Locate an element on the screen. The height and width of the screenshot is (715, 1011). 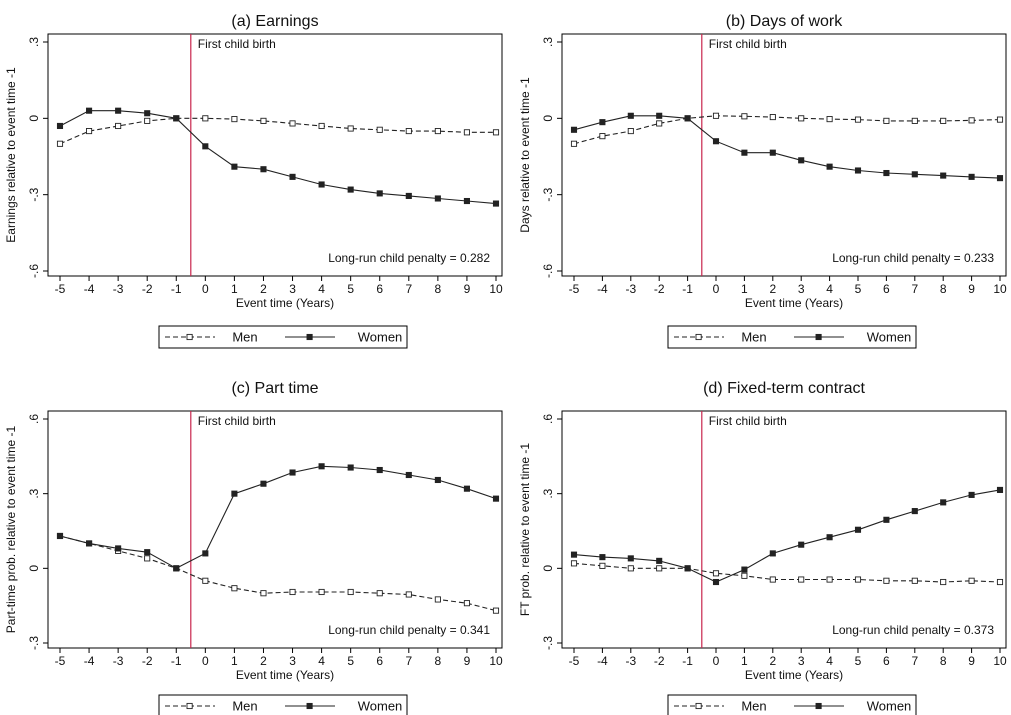
series-line-women is located at coordinates (278, 517).